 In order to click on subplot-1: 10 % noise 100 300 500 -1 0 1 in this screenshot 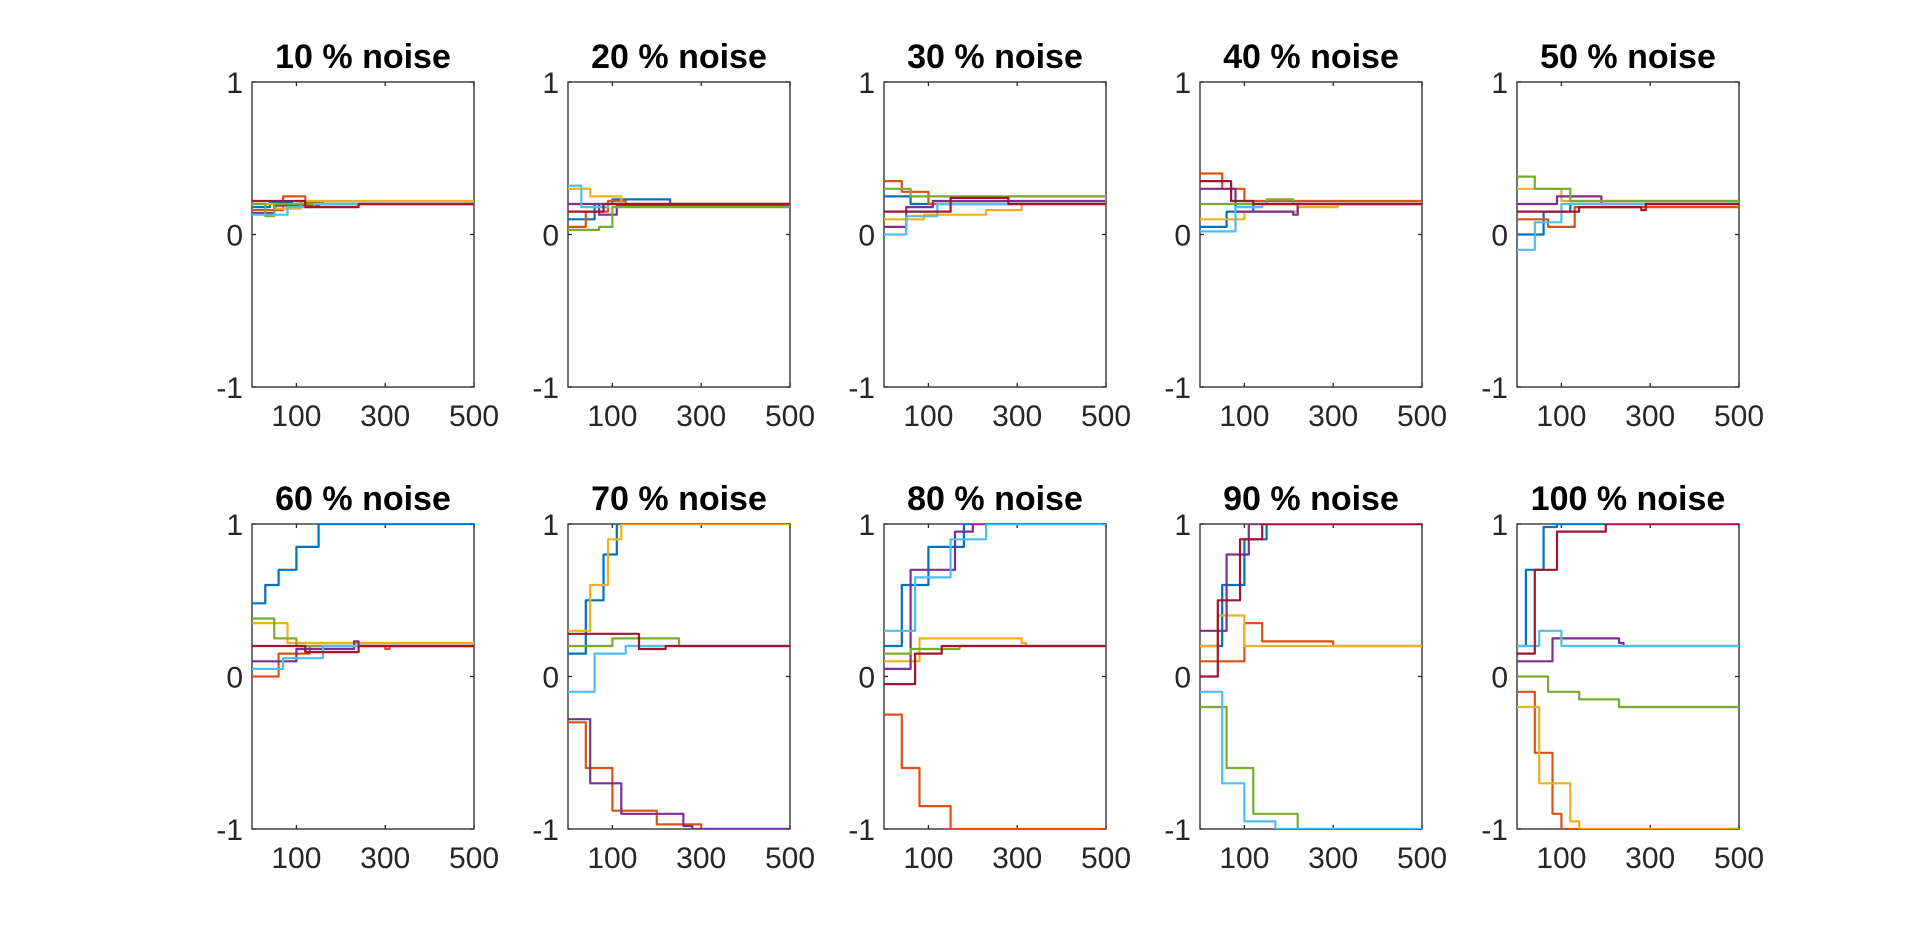, I will do `click(357, 235)`.